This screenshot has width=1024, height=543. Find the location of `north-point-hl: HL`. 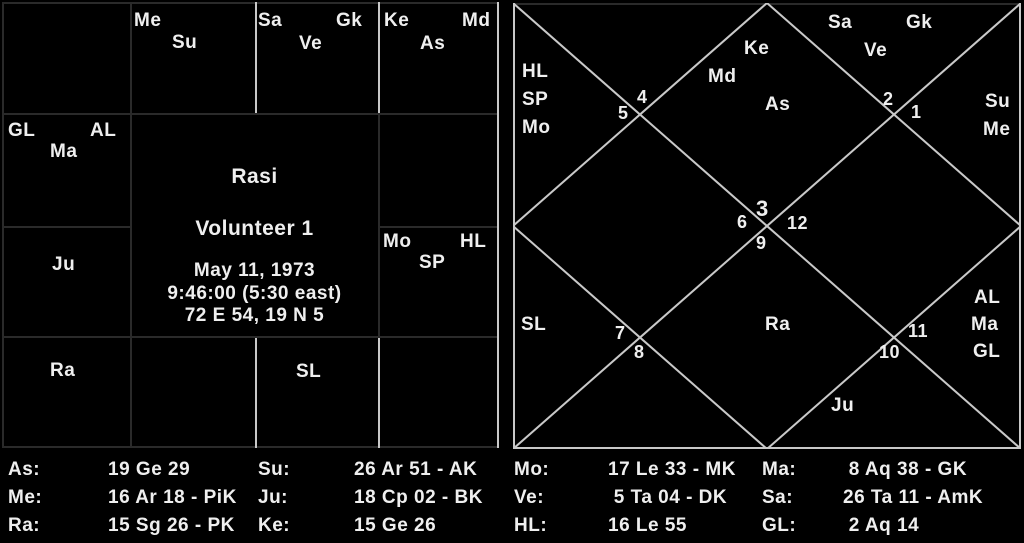

north-point-hl: HL is located at coordinates (535, 71).